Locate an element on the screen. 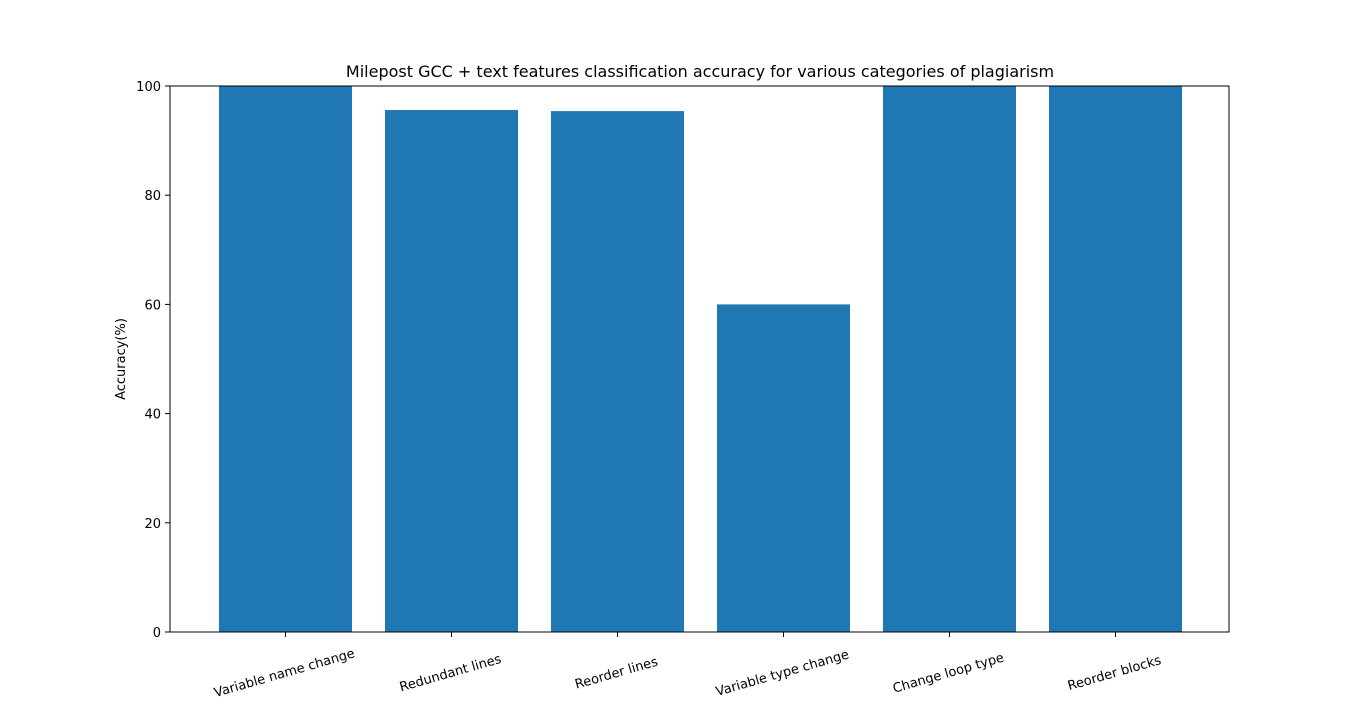  x-tick-label-5: Reorder blocks is located at coordinates (1114, 673).